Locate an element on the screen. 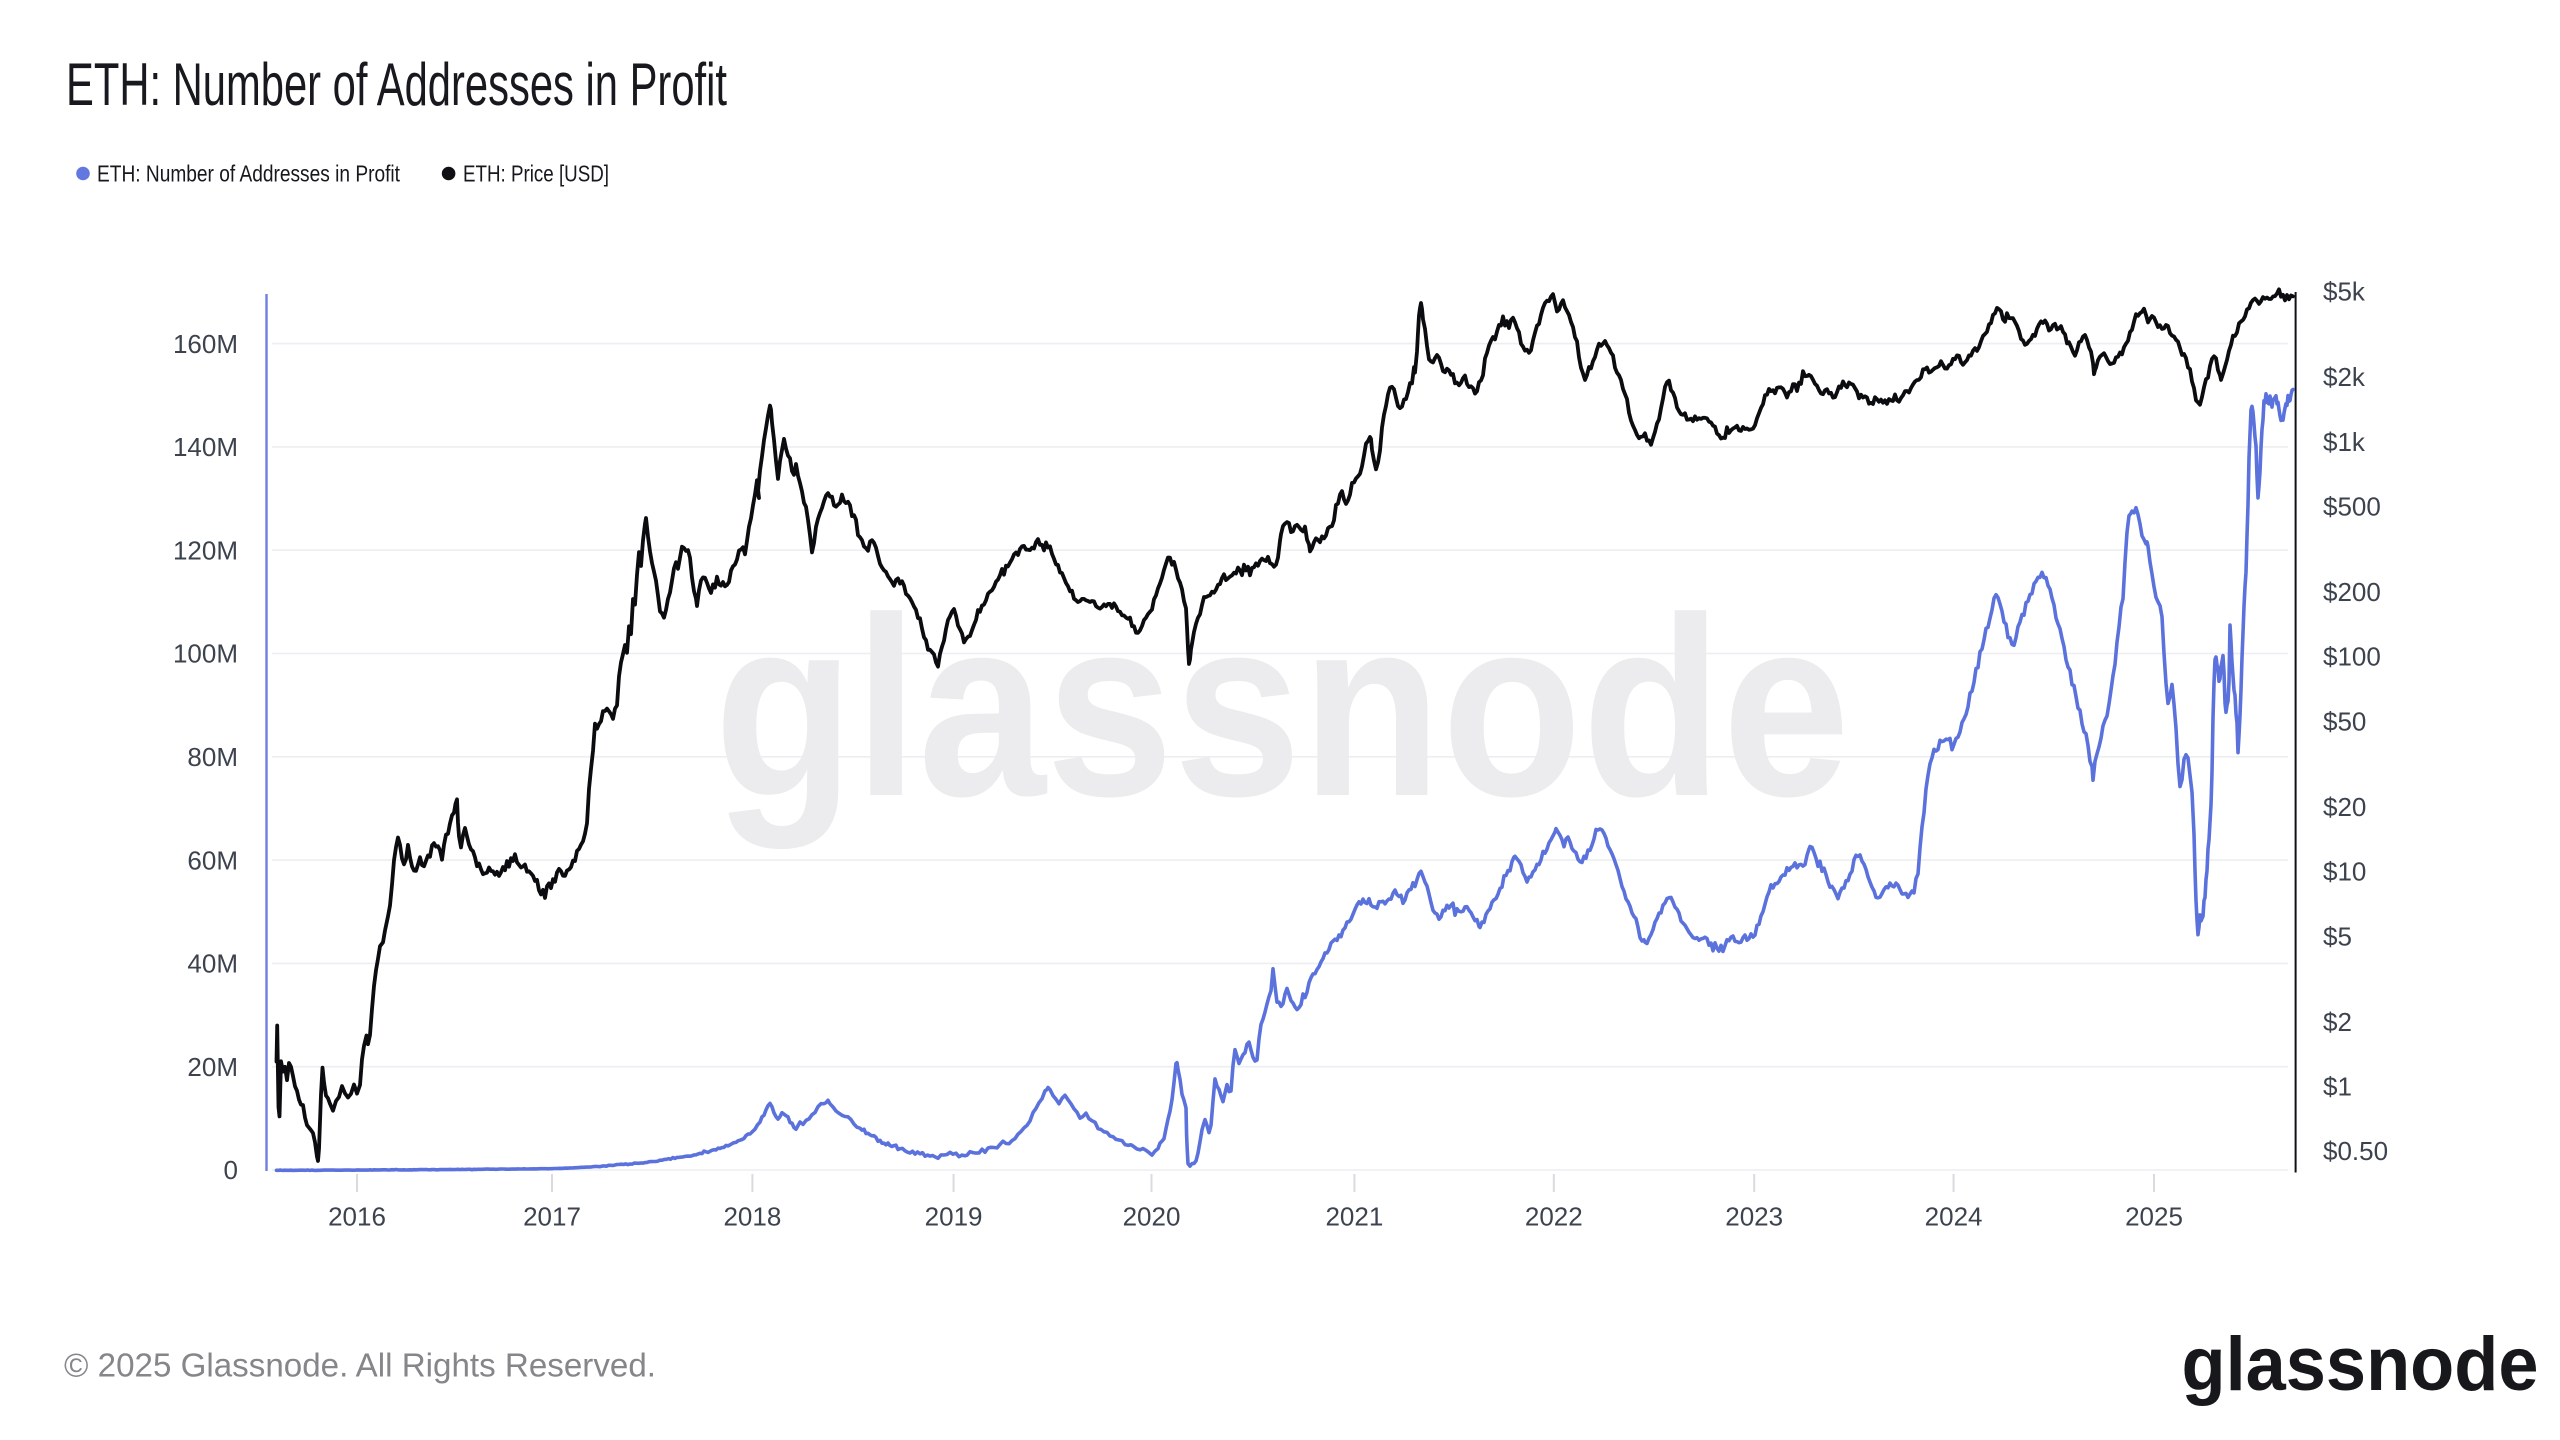 The image size is (2560, 1440). svg-text: $1k is located at coordinates (2344, 442).